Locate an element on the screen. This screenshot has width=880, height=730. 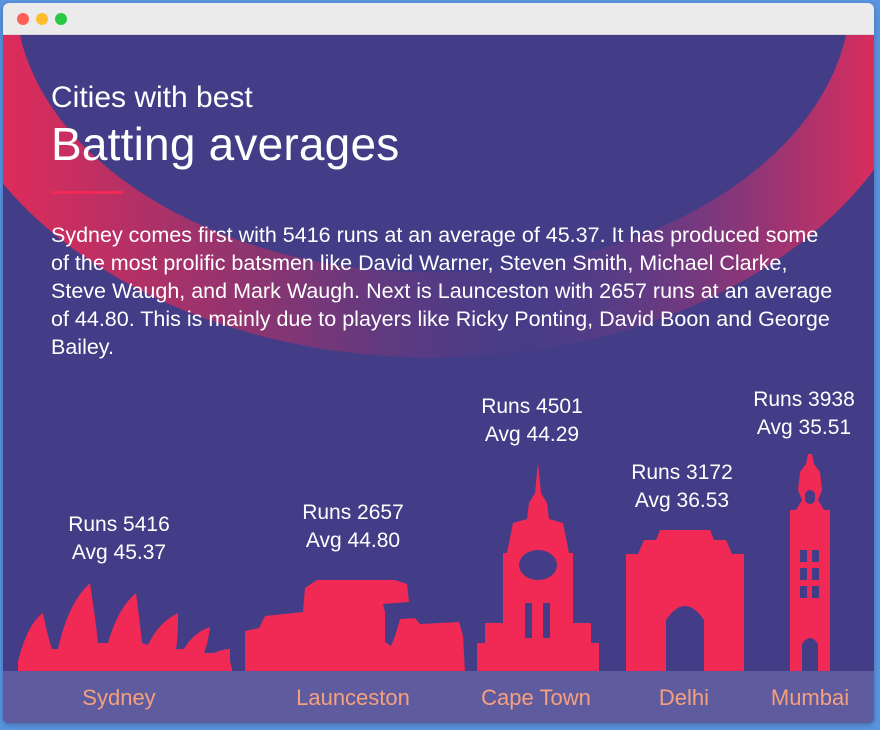
runs-label: Runs 2657 is located at coordinates (353, 512).